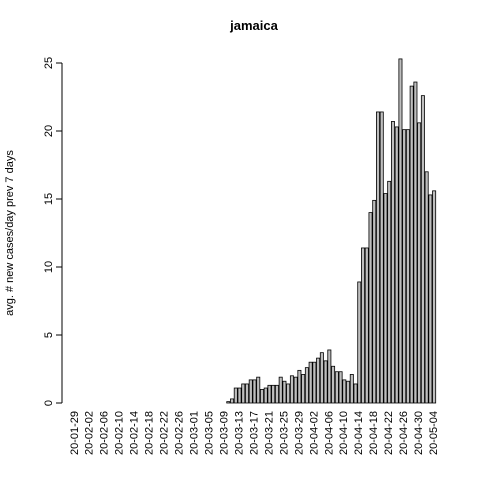  What do you see at coordinates (284, 433) in the screenshot?
I see `x-tick-label: 20-03-25` at bounding box center [284, 433].